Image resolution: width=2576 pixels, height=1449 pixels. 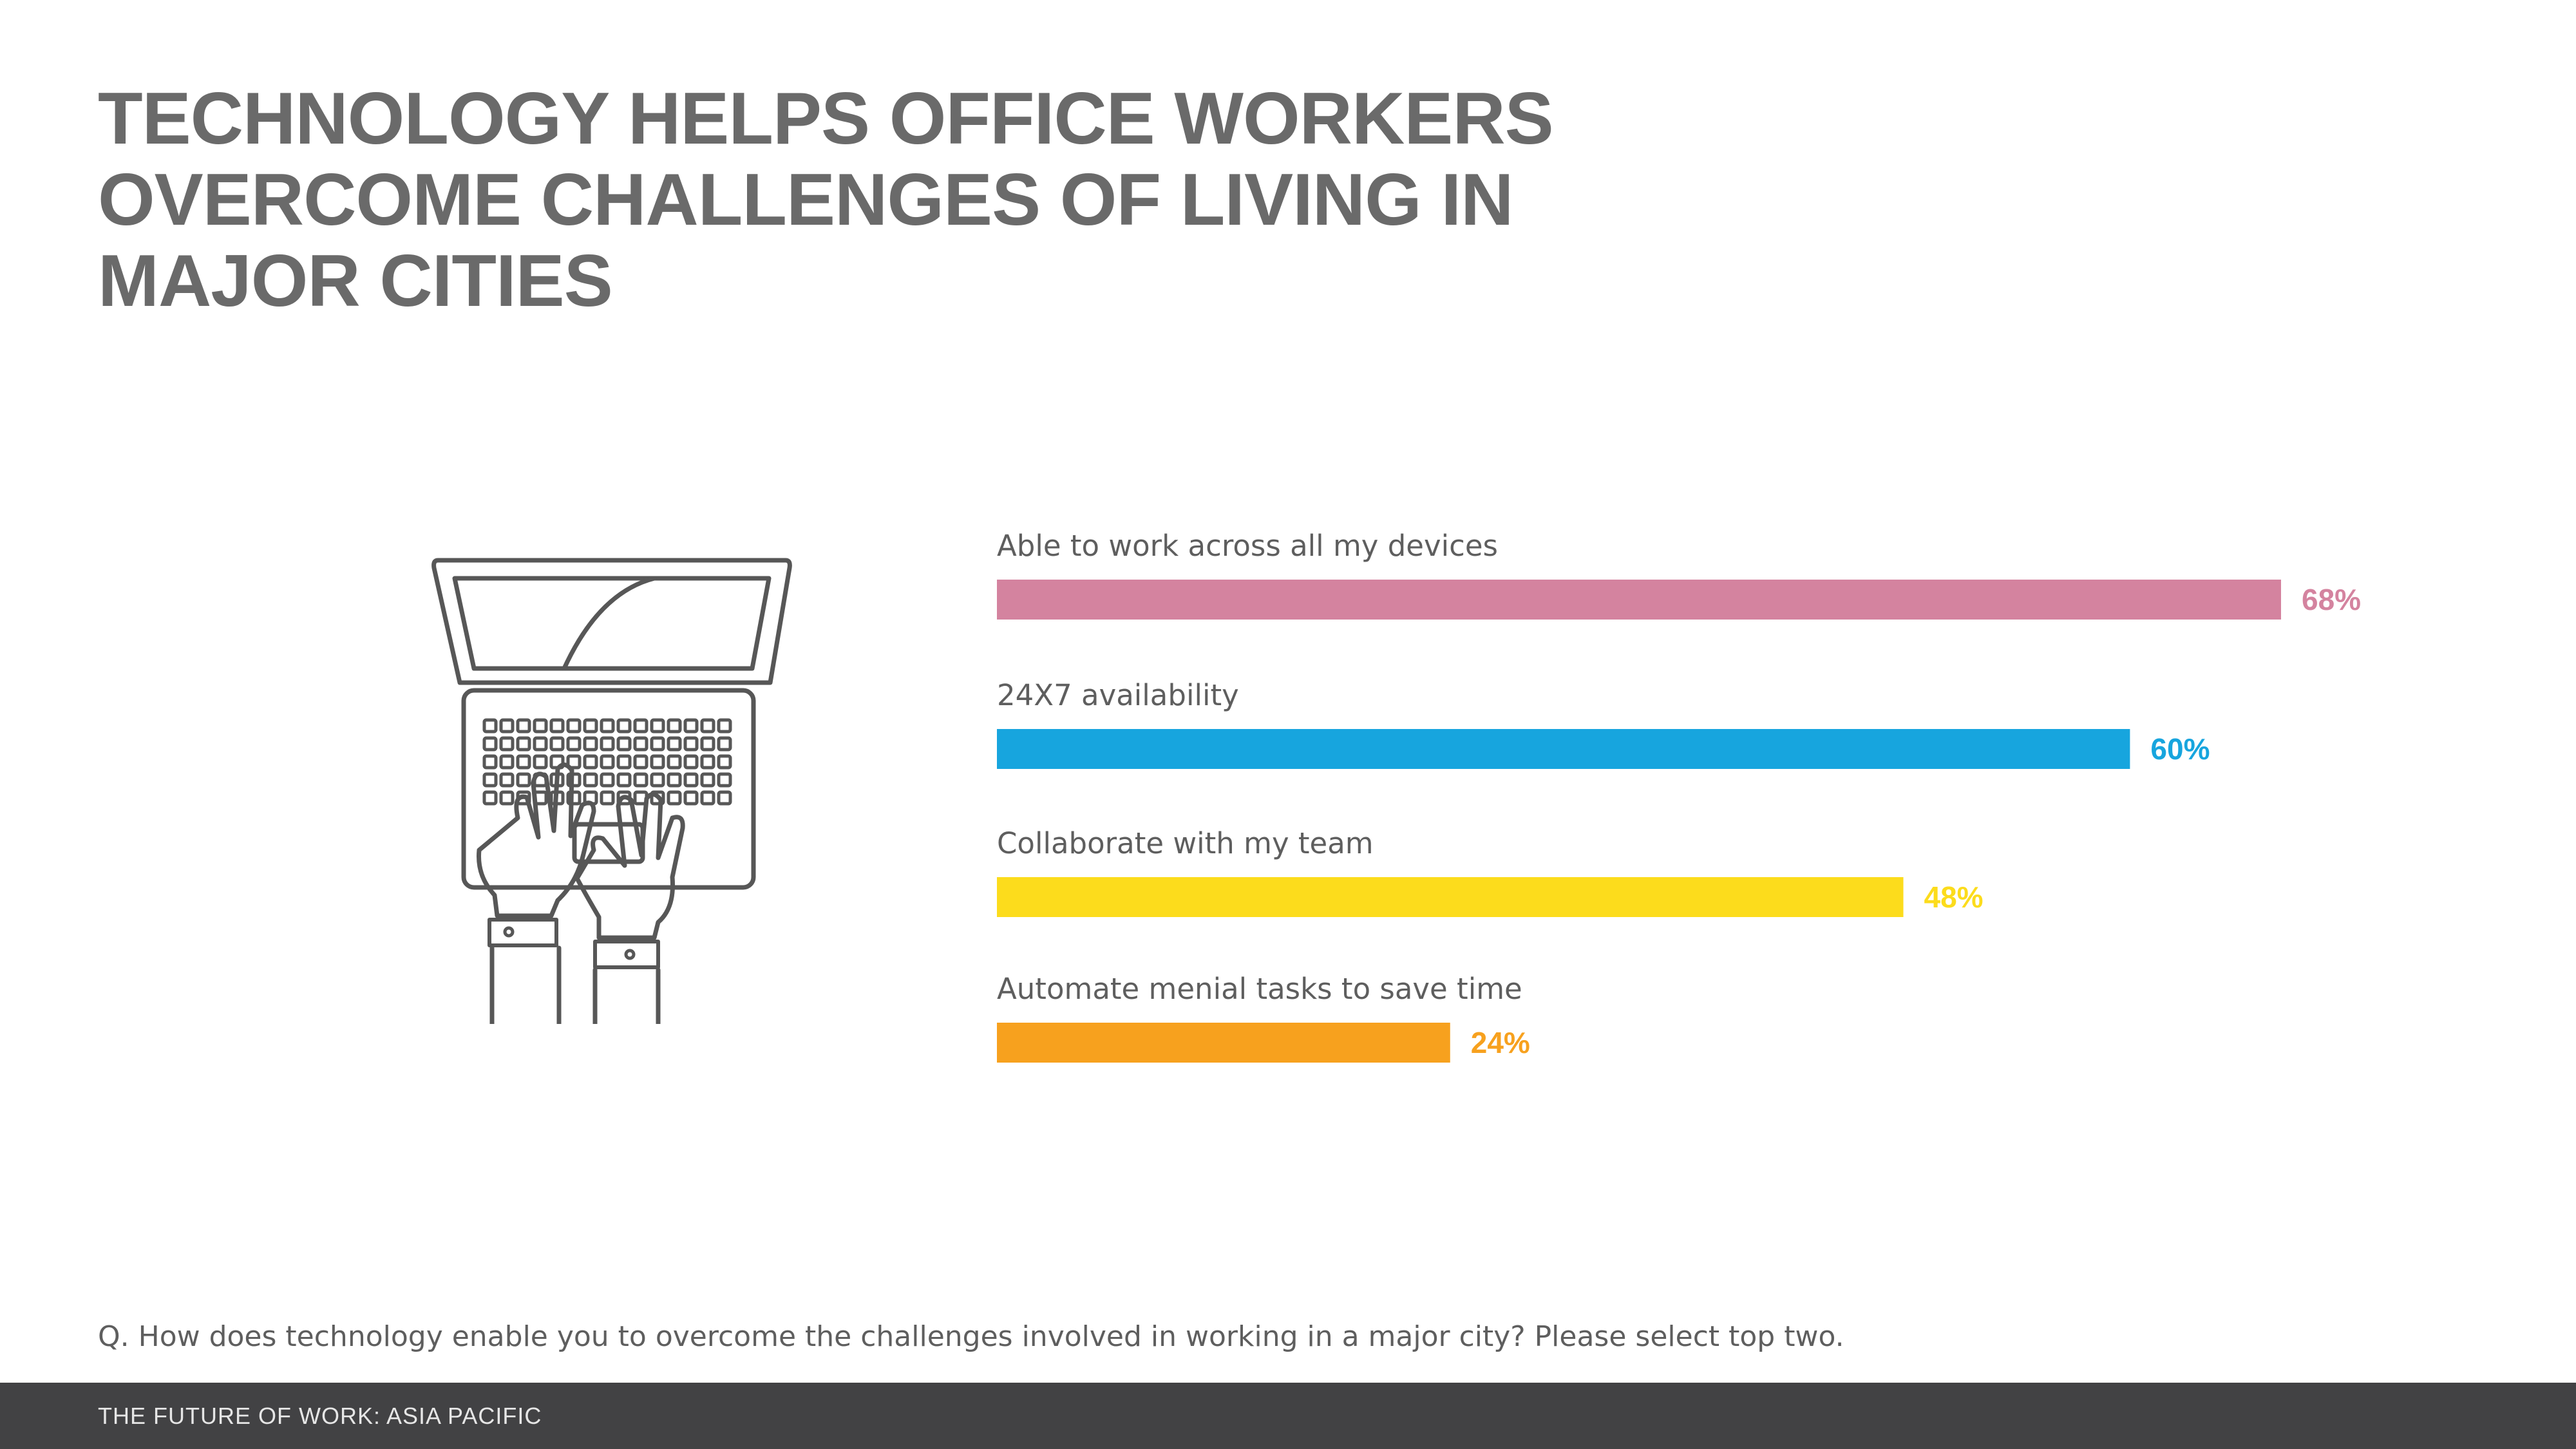 I want to click on bar-label: Able to work across all my devices, so click(x=1247, y=546).